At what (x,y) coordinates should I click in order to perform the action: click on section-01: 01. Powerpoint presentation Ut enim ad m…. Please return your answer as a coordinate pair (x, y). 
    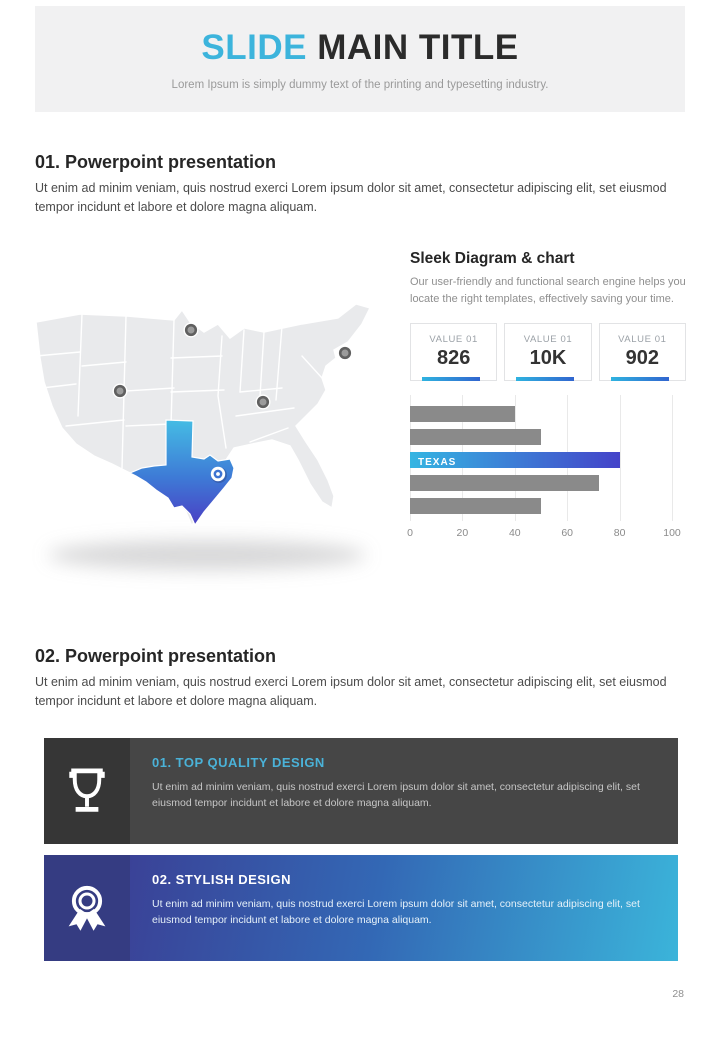
    Looking at the image, I should click on (360, 185).